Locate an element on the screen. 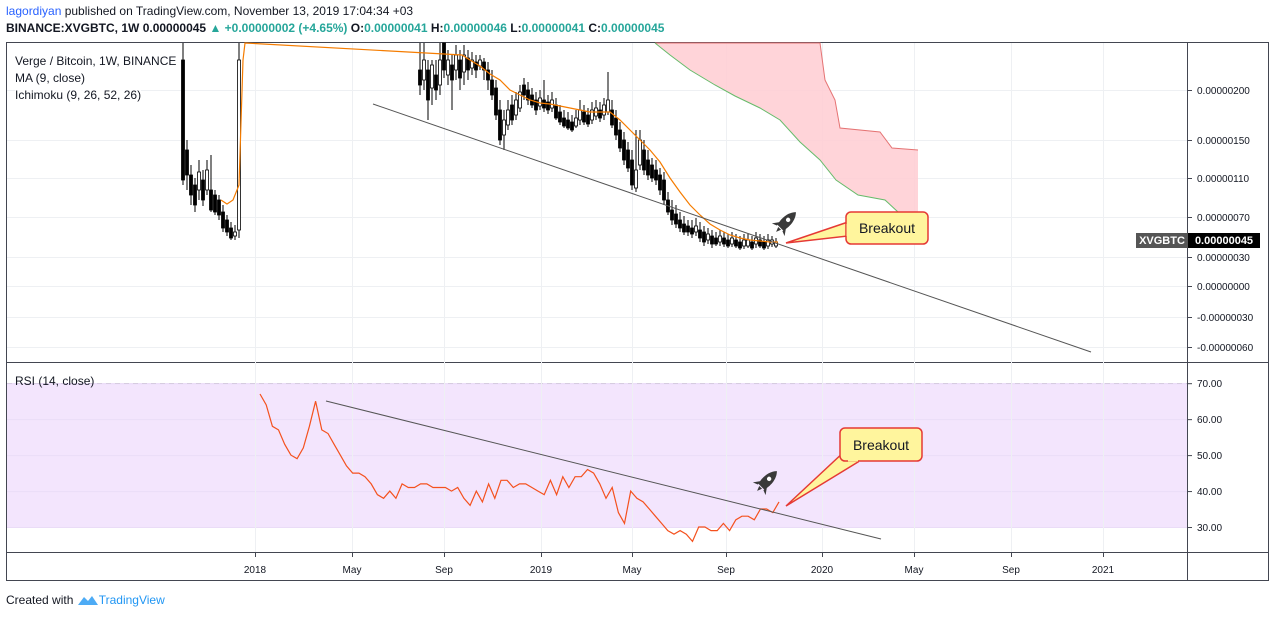 This screenshot has width=1274, height=618. time-tick-label: May is located at coordinates (352, 570).